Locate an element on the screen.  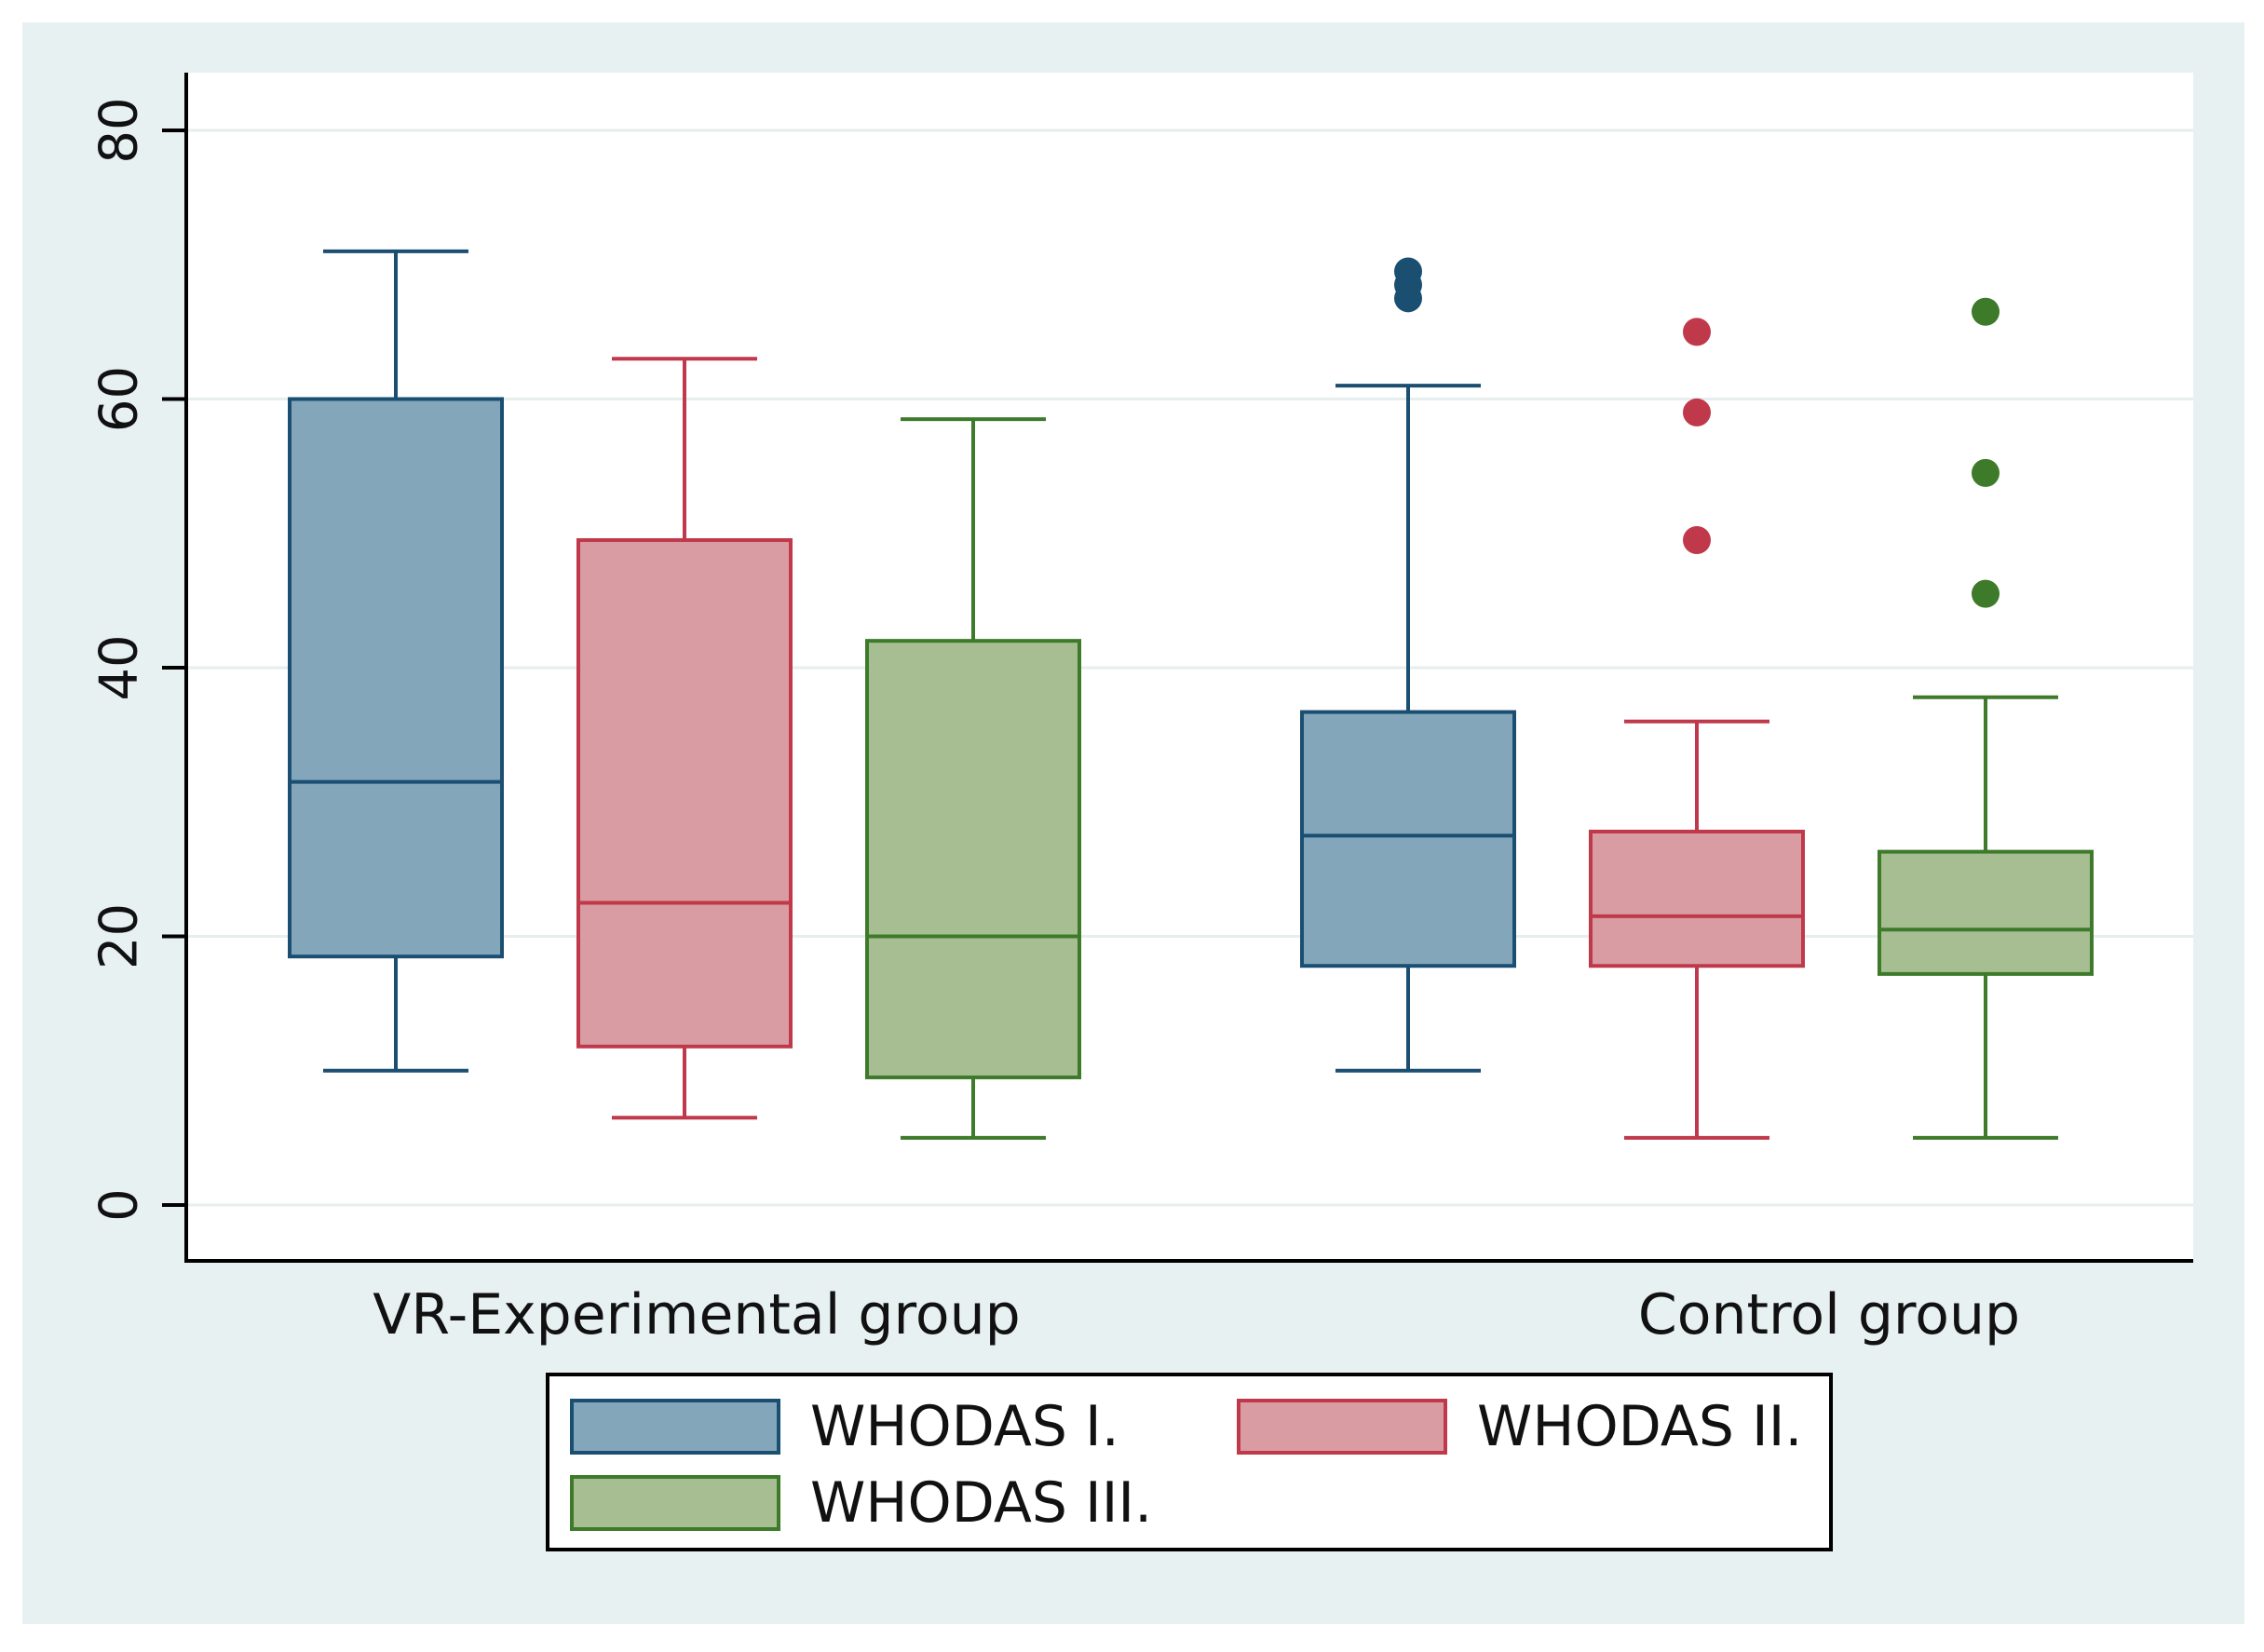
y-tick-label-60: 60 is located at coordinates (119, 399).